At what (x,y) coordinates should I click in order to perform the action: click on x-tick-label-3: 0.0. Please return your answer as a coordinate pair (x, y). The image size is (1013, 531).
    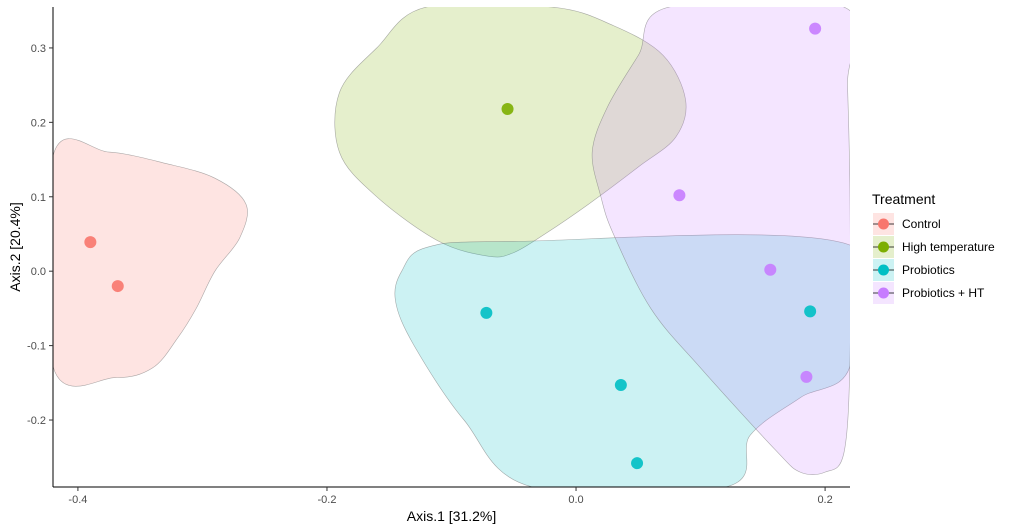
    Looking at the image, I should click on (575, 500).